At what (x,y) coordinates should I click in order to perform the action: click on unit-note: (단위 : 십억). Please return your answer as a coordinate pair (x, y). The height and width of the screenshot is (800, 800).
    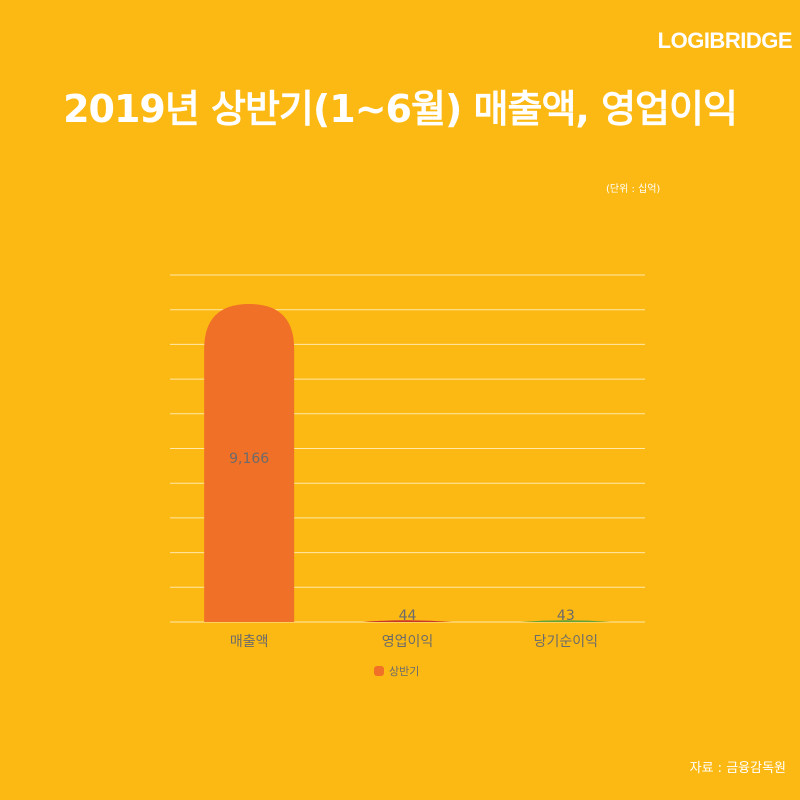
    Looking at the image, I should click on (633, 189).